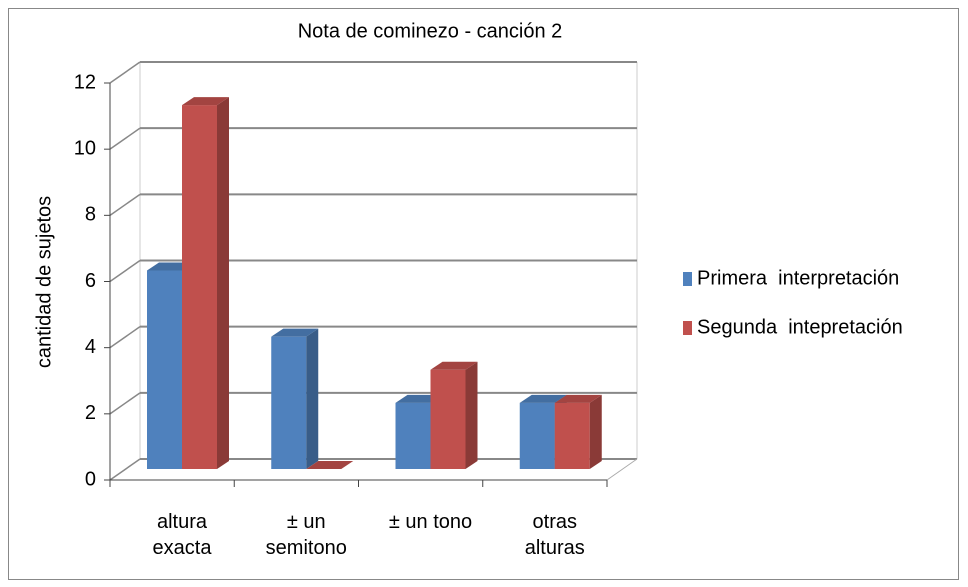 Image resolution: width=968 pixels, height=587 pixels. Describe the element at coordinates (430, 31) in the screenshot. I see `chart-title: Nota de cominezo - canción 2` at that location.